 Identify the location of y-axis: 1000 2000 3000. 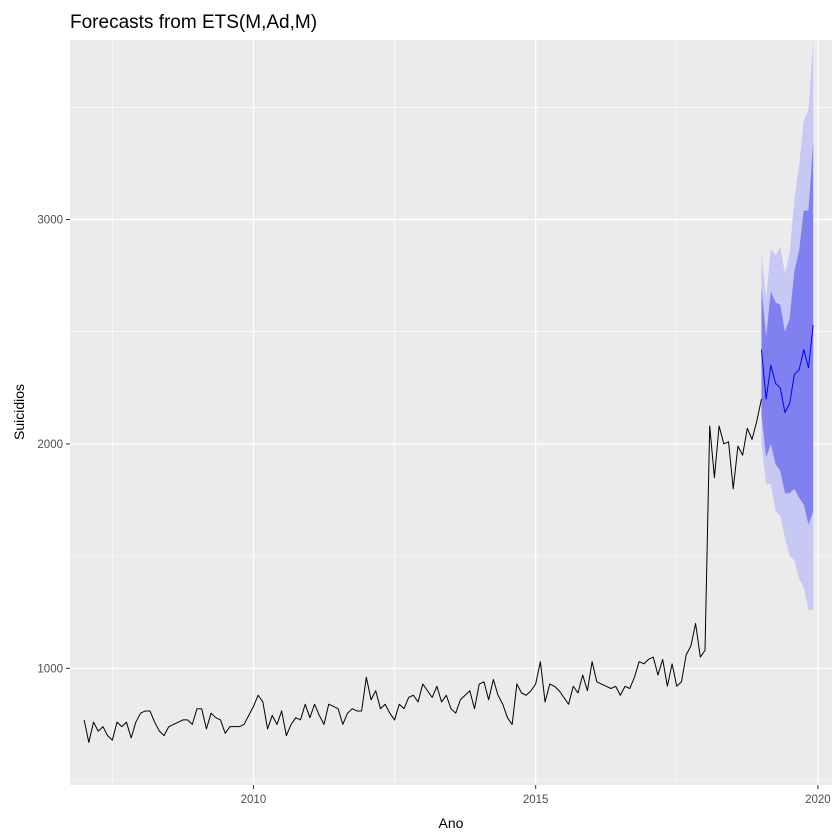
(53, 445).